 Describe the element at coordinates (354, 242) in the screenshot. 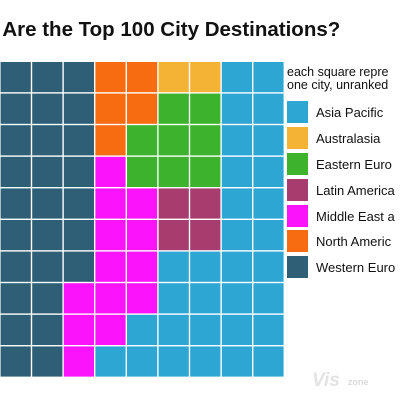

I see `legend-label: North Americ` at that location.